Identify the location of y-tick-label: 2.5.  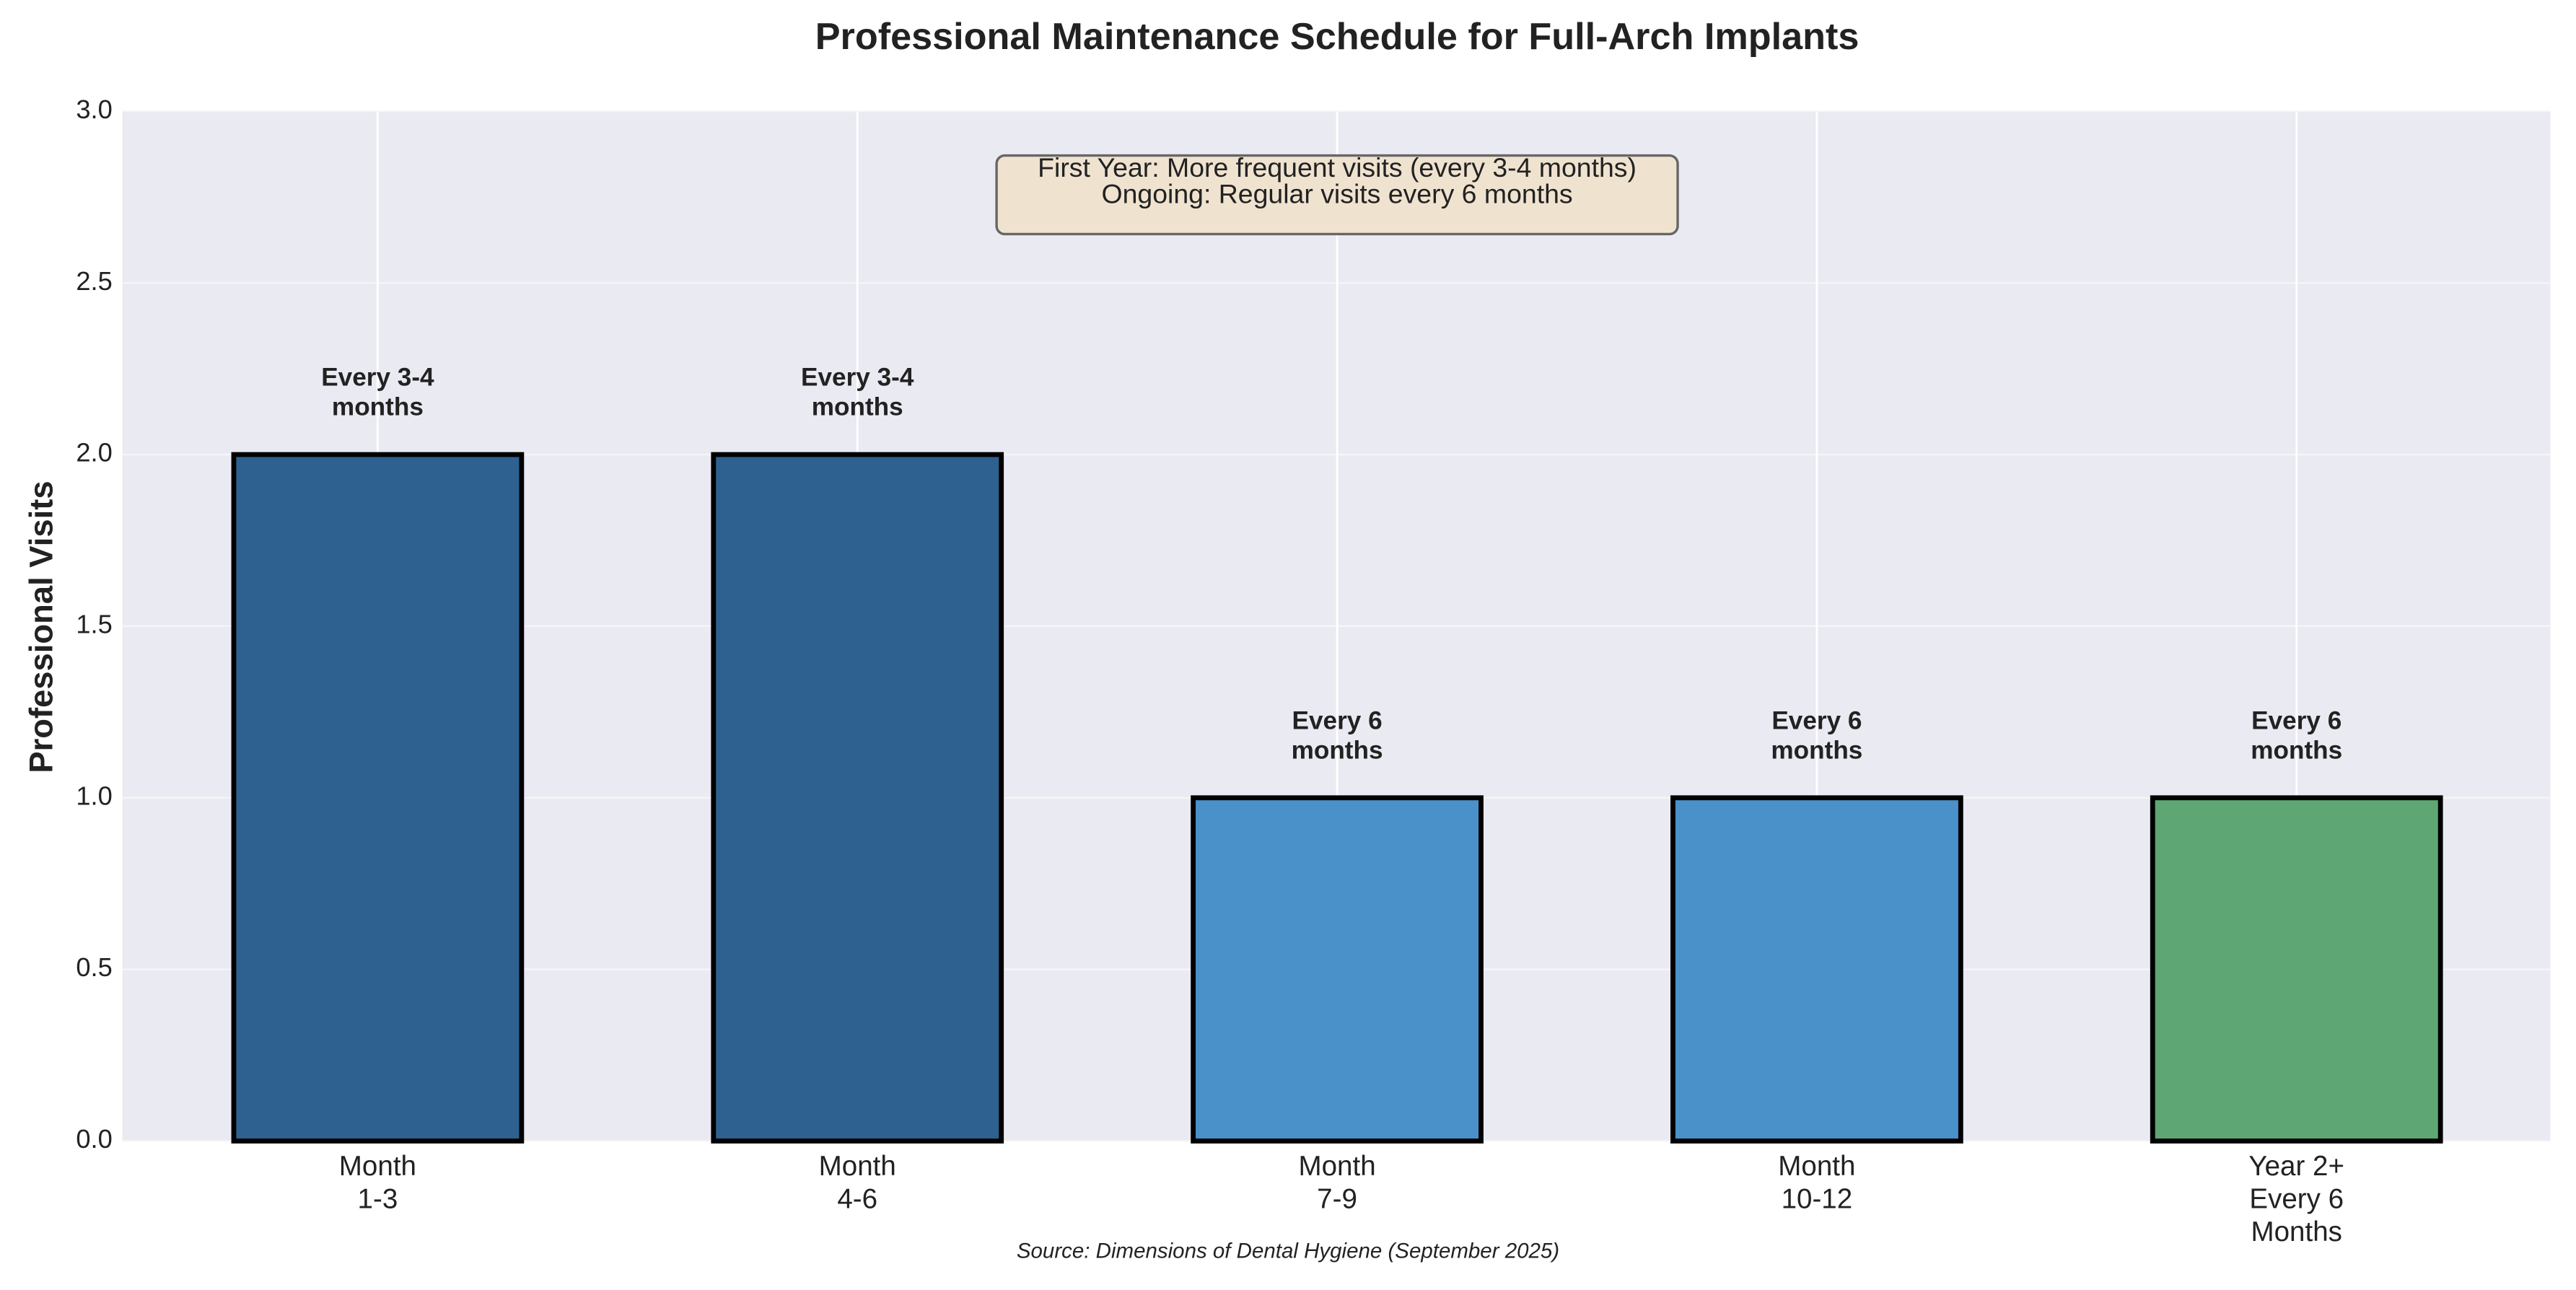
(94, 281).